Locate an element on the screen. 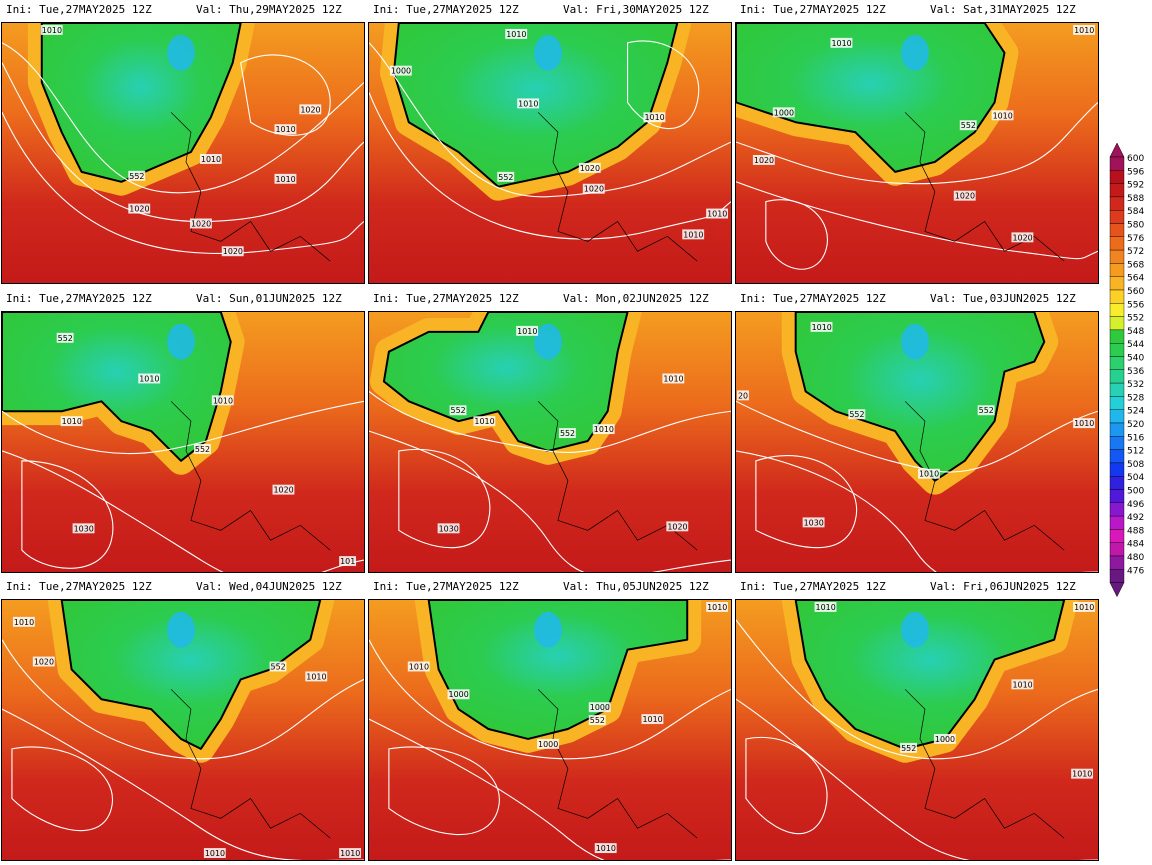 Image resolution: width=1152 pixels, height=865 pixels. colorbar-tick-label: 584 is located at coordinates (1135, 212).